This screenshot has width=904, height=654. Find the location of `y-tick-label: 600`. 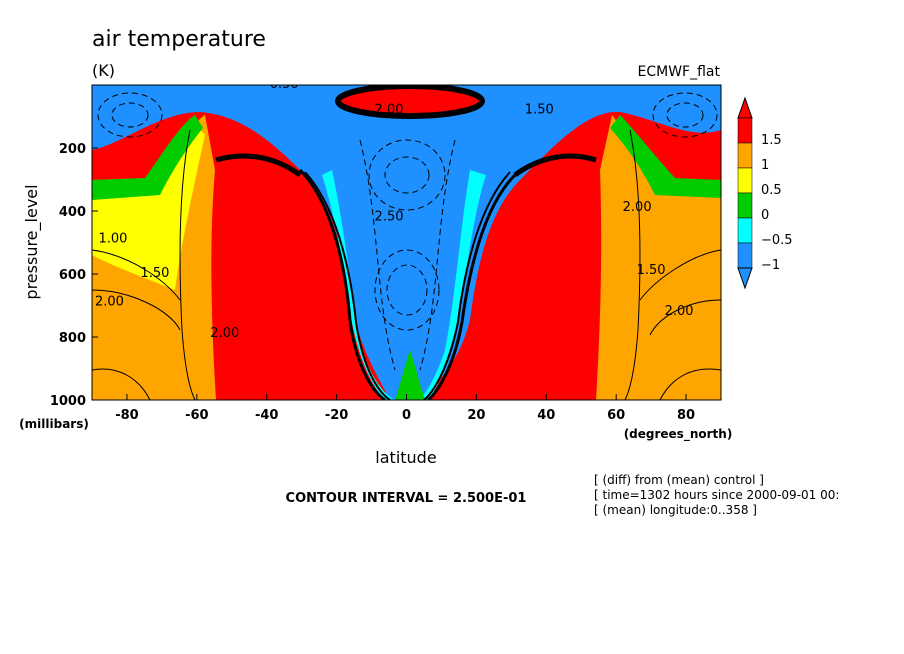

y-tick-label: 600 is located at coordinates (72, 275).